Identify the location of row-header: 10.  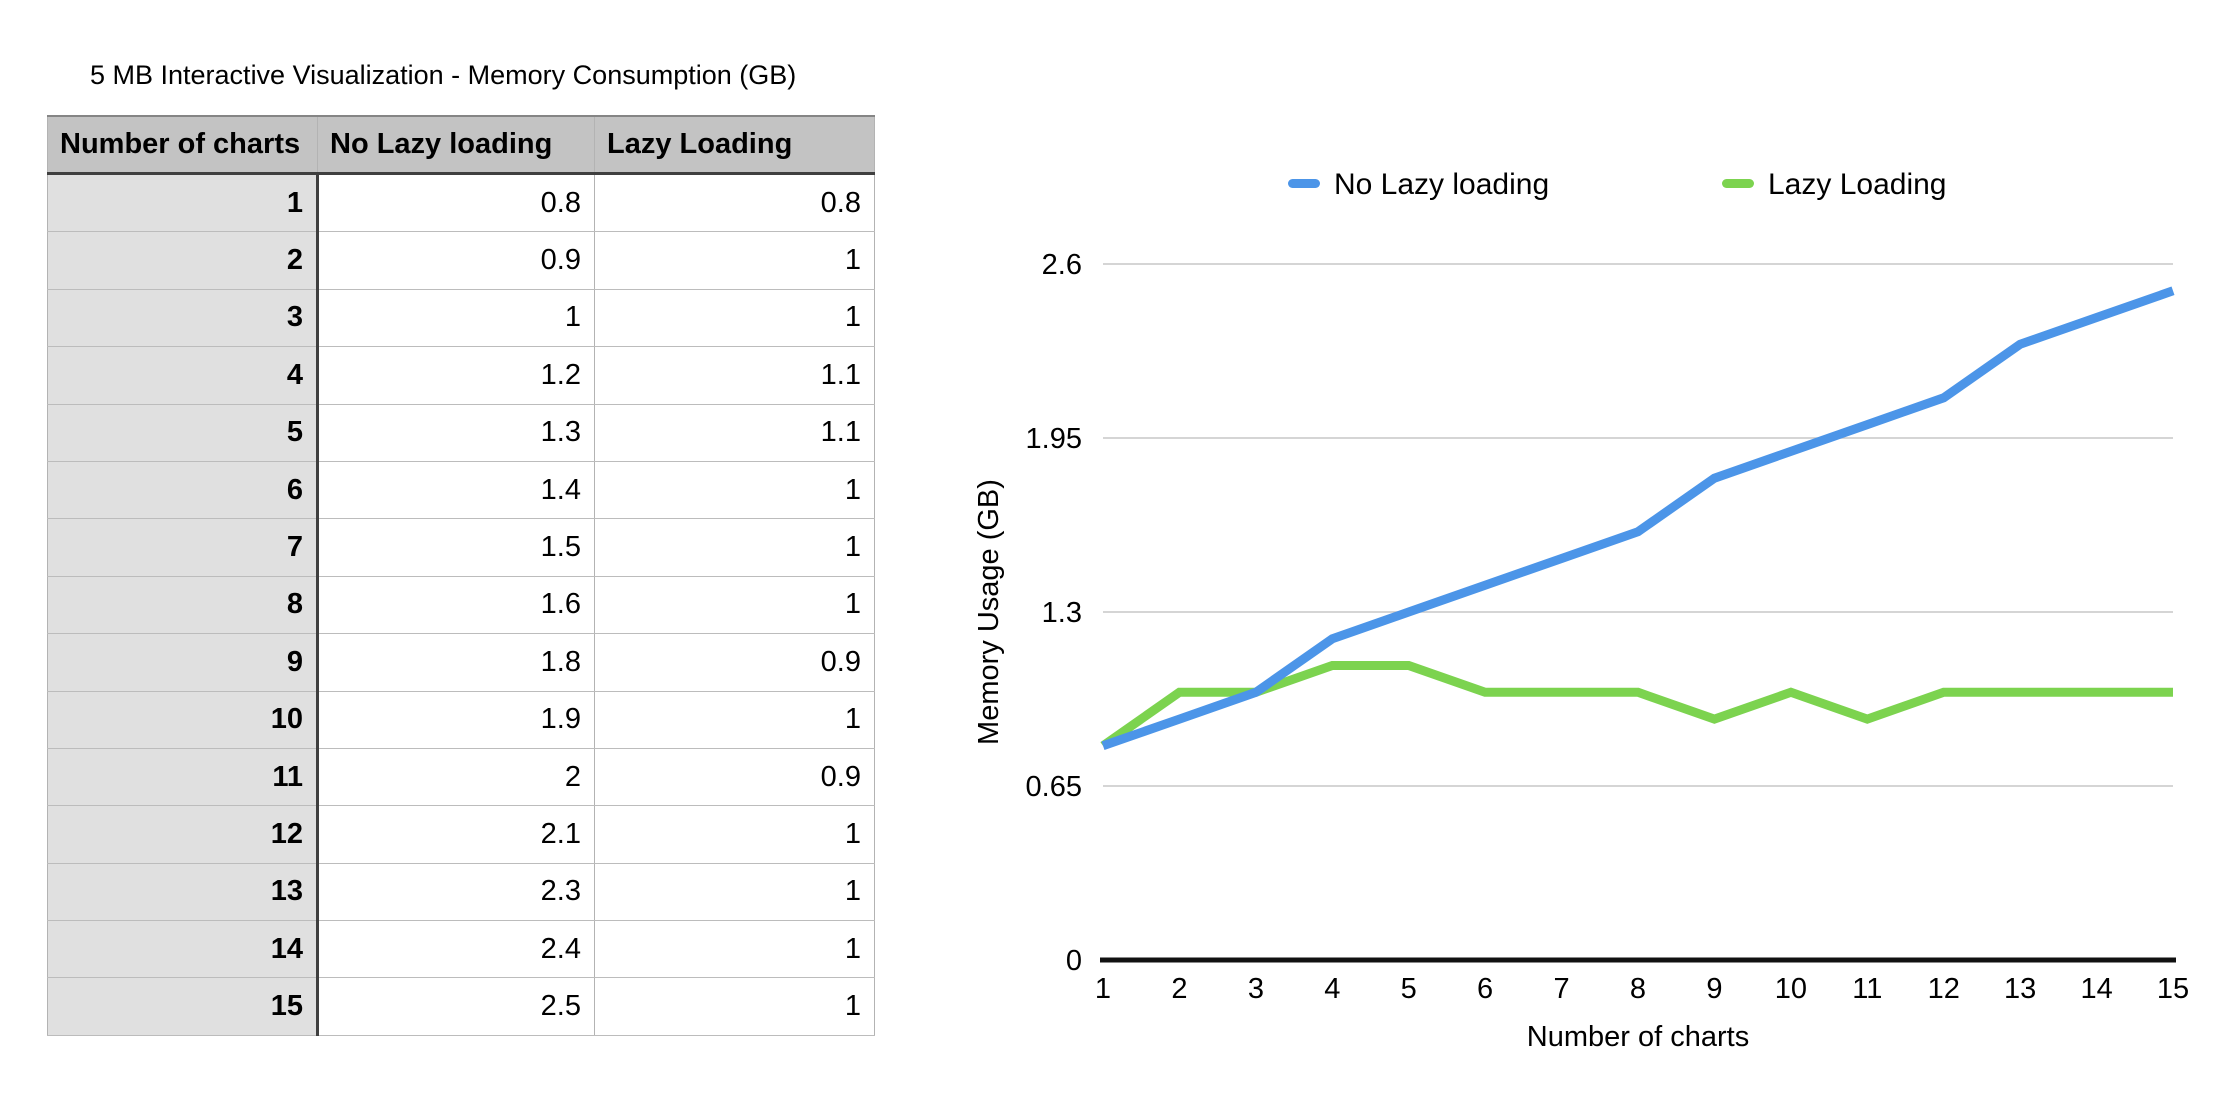
(183, 720).